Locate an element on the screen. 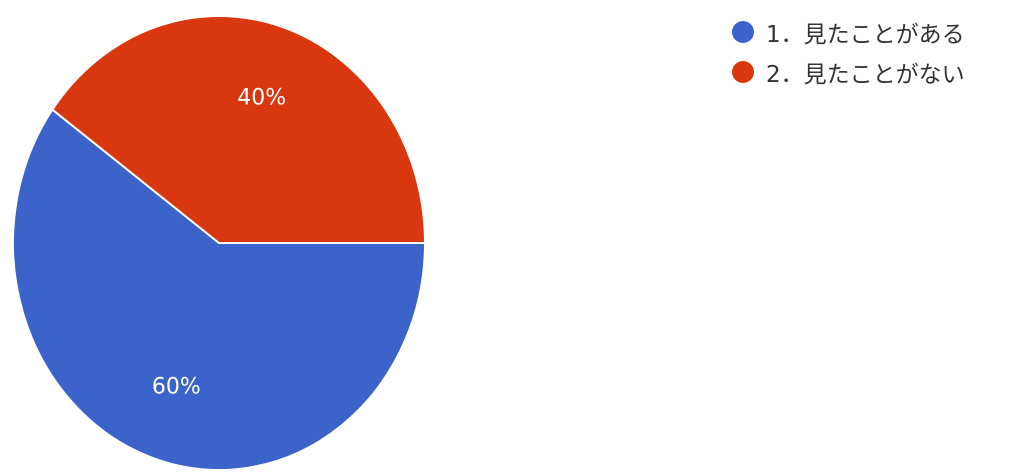 The height and width of the screenshot is (475, 1011). pie-label-seen: 60% is located at coordinates (176, 387).